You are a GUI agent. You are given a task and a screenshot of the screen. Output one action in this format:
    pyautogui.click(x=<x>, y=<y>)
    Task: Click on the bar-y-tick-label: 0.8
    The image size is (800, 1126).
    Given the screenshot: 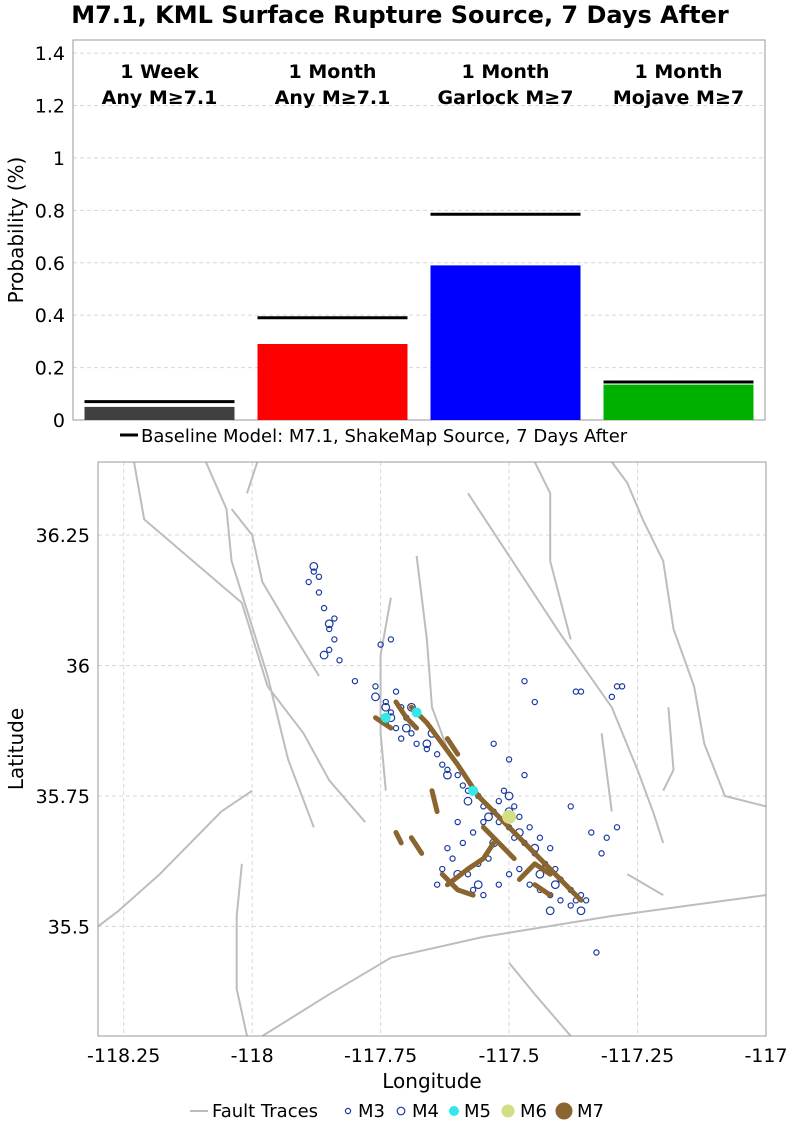 What is the action you would take?
    pyautogui.click(x=50, y=211)
    